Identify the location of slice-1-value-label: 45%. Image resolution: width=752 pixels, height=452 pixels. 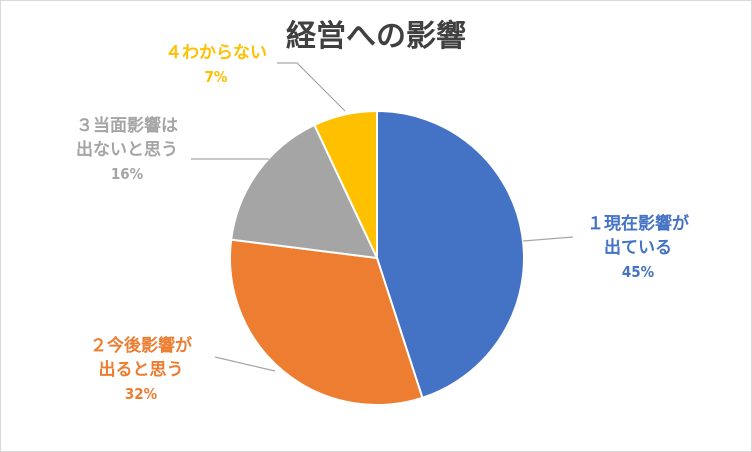
(638, 272).